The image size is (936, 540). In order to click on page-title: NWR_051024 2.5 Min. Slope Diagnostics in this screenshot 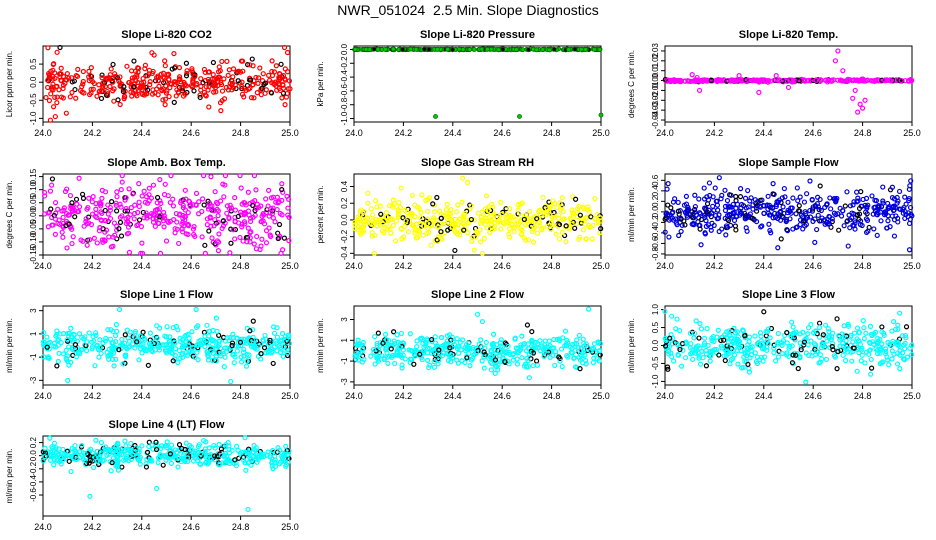, I will do `click(468, 10)`.